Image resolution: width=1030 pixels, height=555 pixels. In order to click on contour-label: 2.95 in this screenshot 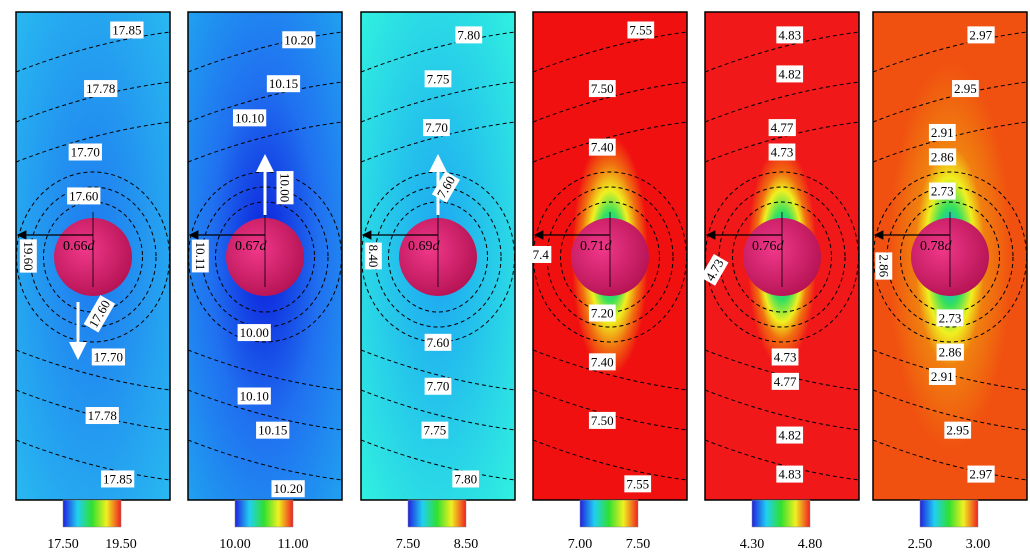, I will do `click(958, 430)`.